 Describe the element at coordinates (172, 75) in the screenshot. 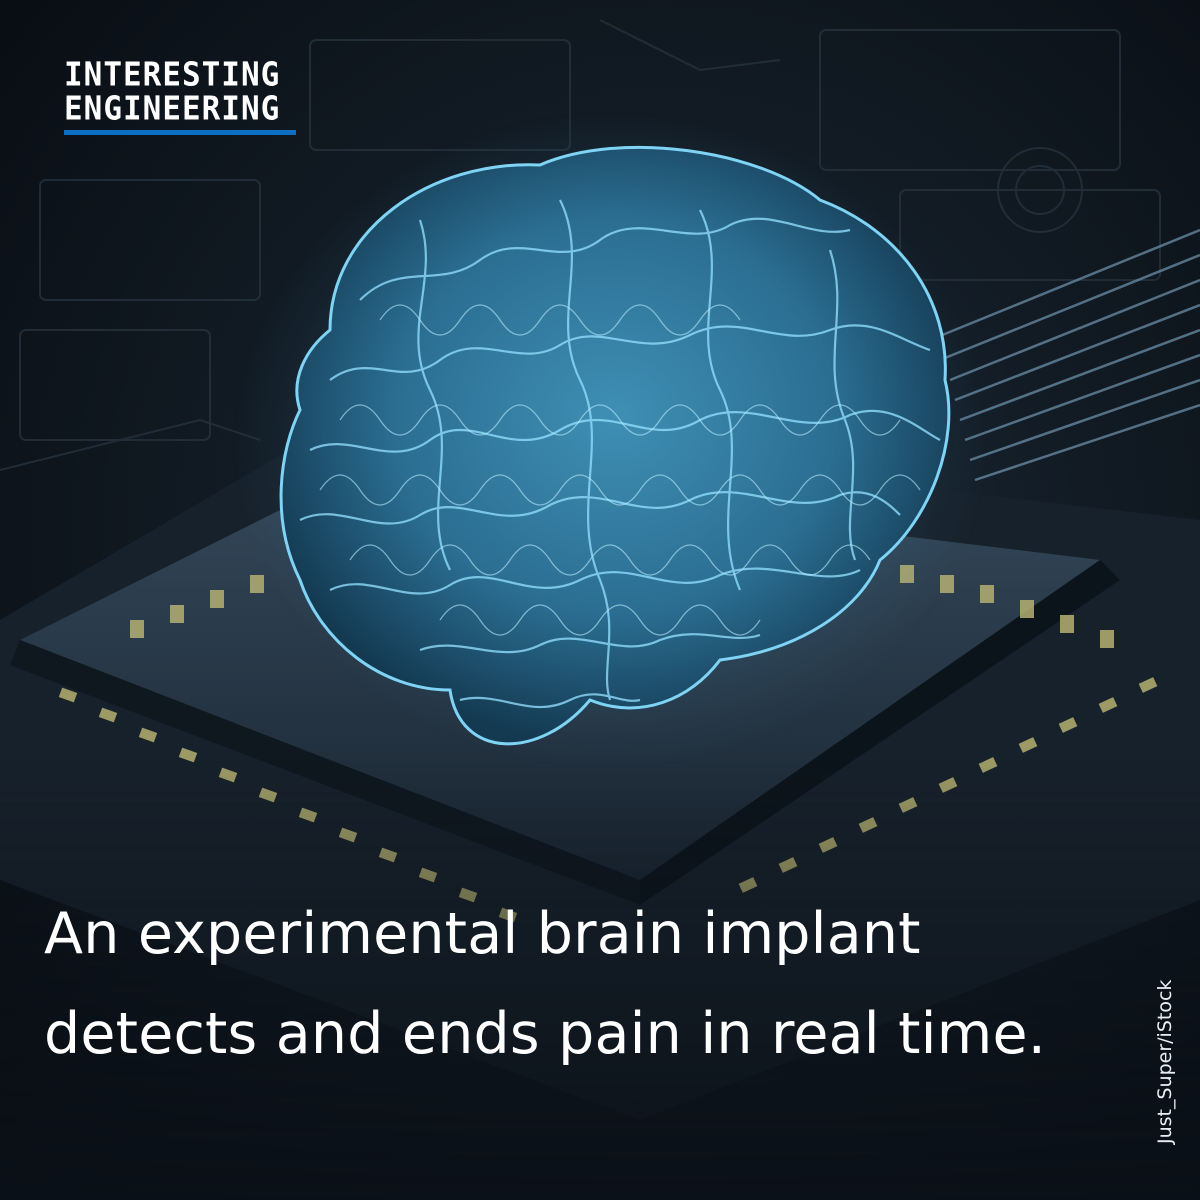

I see `brand-logo-line1: INTERESTING` at that location.